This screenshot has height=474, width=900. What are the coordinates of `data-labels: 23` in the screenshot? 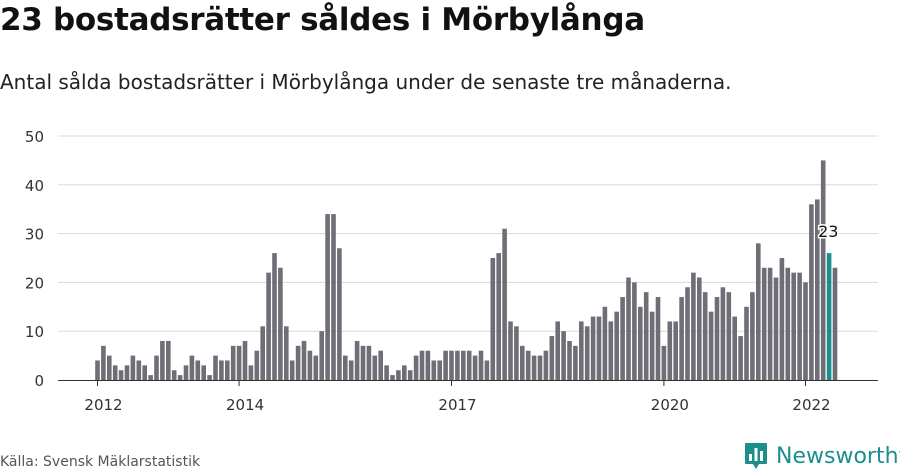 It's located at (828, 232).